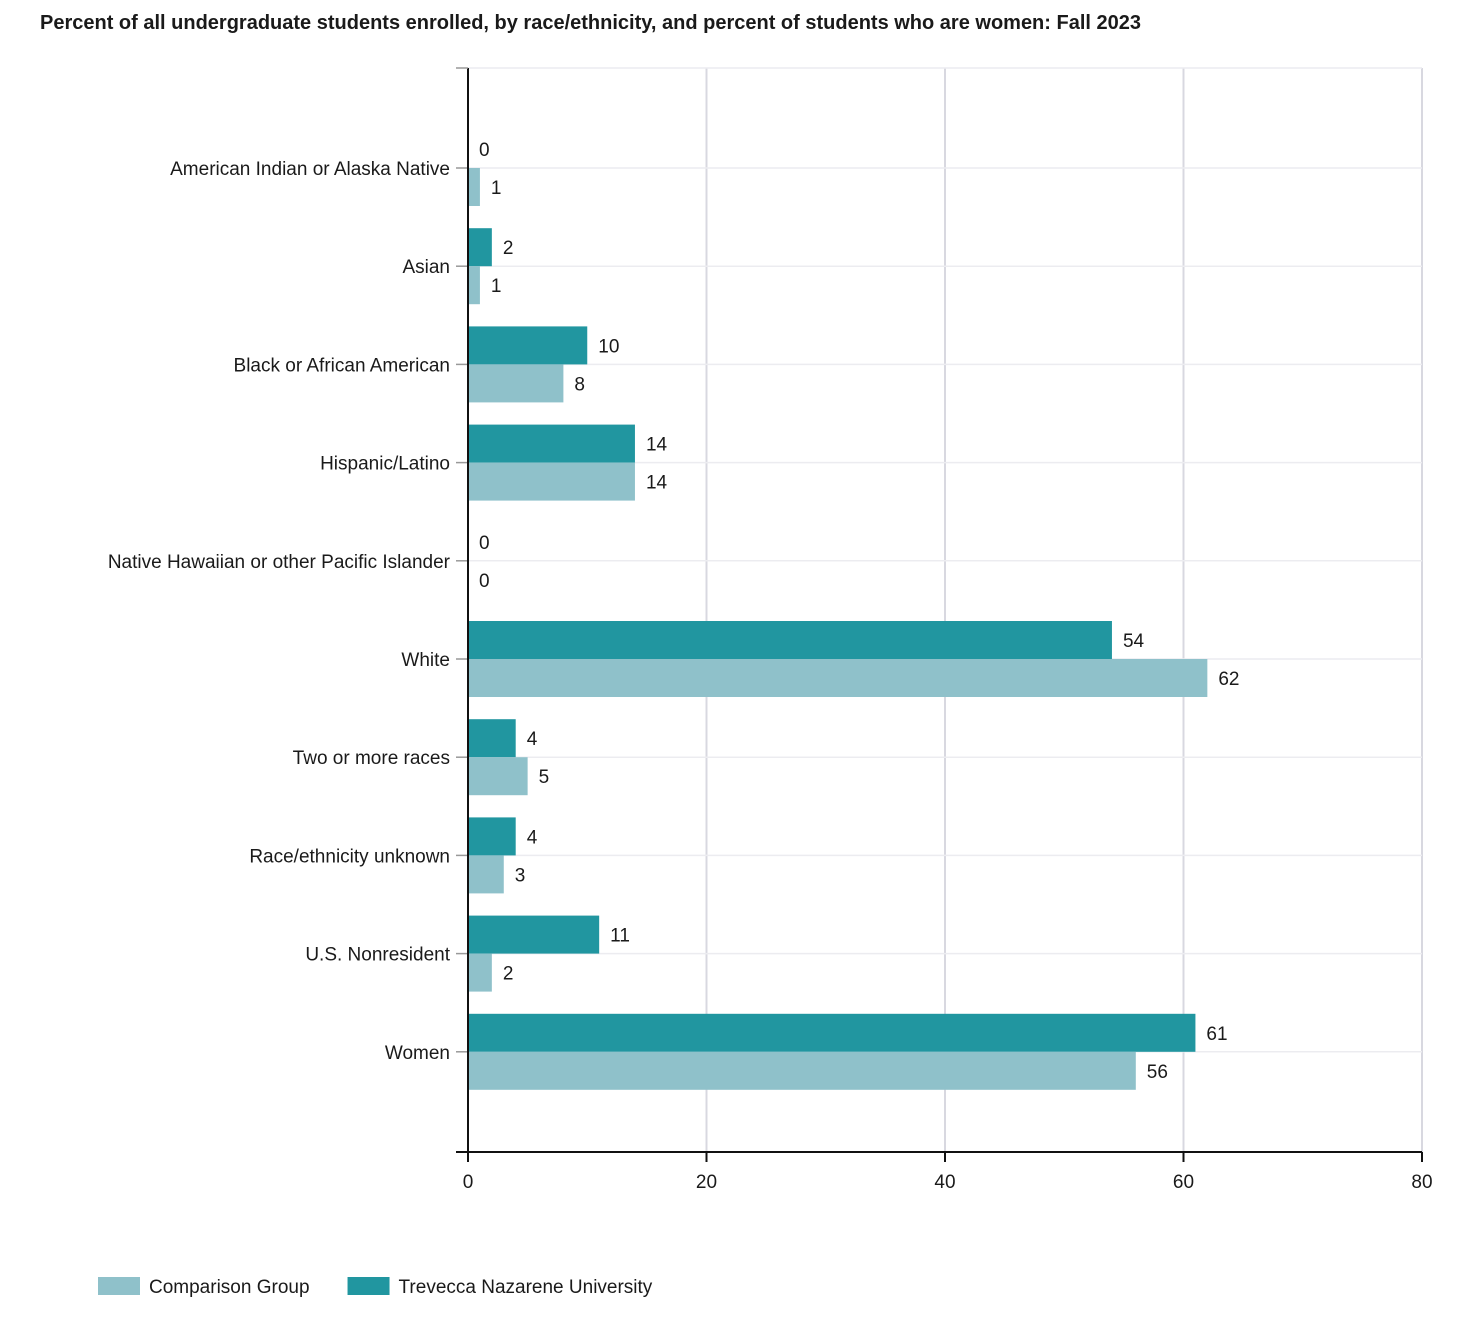 Image resolution: width=1480 pixels, height=1320 pixels. Describe the element at coordinates (832, 1032) in the screenshot. I see `bar-trevecca-women` at that location.